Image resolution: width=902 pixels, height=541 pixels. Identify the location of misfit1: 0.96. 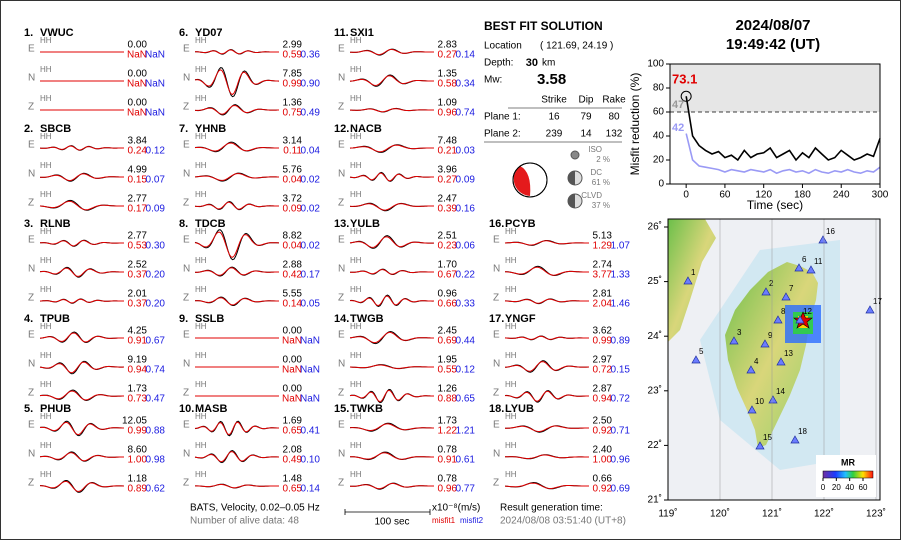
(448, 113).